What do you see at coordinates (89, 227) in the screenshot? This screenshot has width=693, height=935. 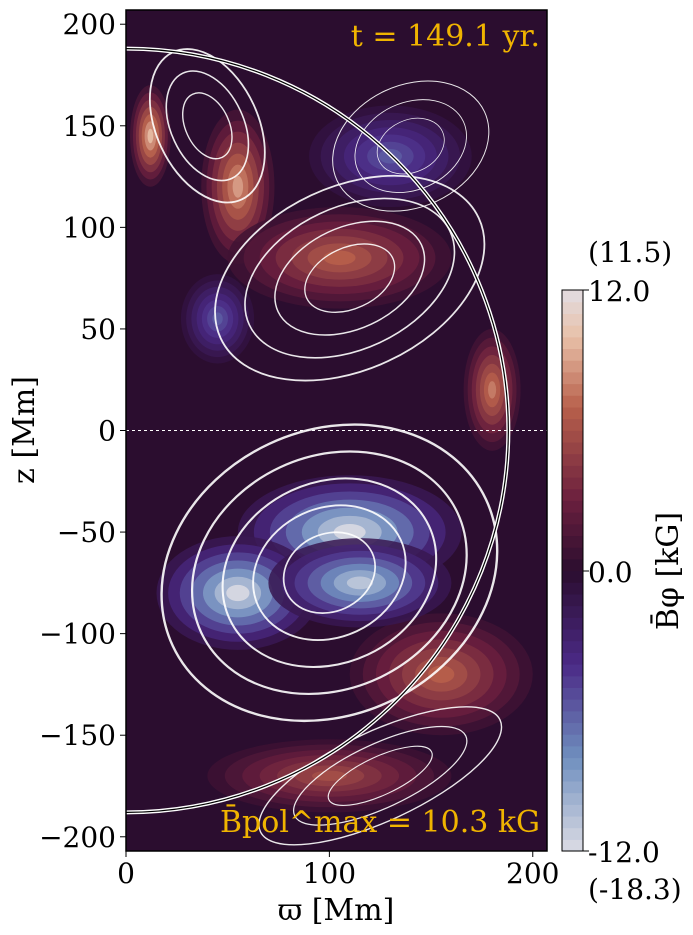 I see `y-tick-label: 100` at bounding box center [89, 227].